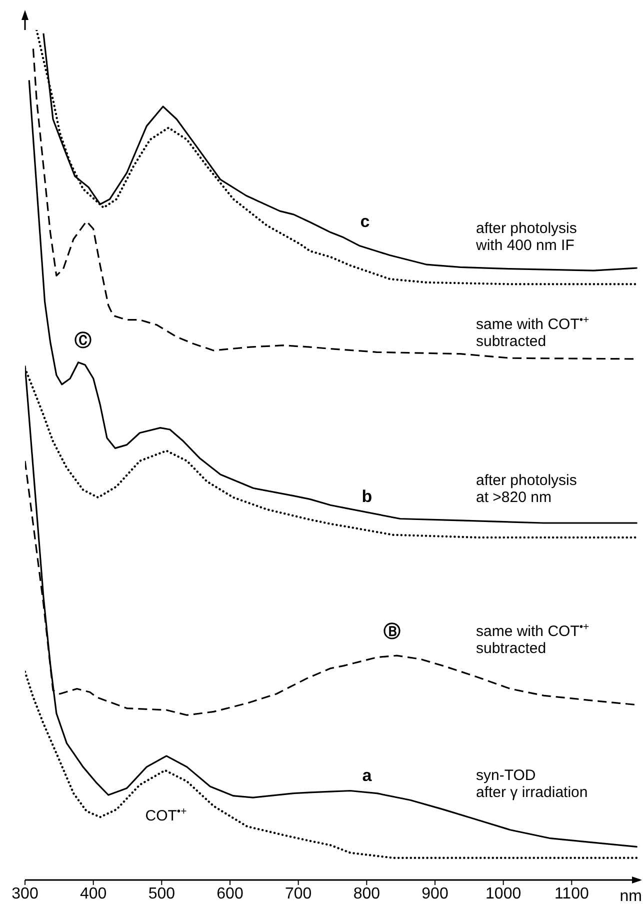 Image resolution: width=643 pixels, height=915 pixels. Describe the element at coordinates (504, 893) in the screenshot. I see `x-tick-label: 1000` at that location.